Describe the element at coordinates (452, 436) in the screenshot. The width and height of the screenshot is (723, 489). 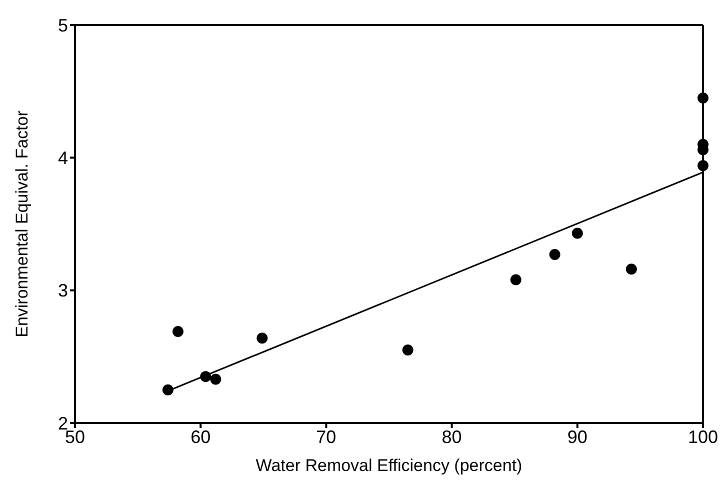
I see `x-tick-label: 80` at that location.